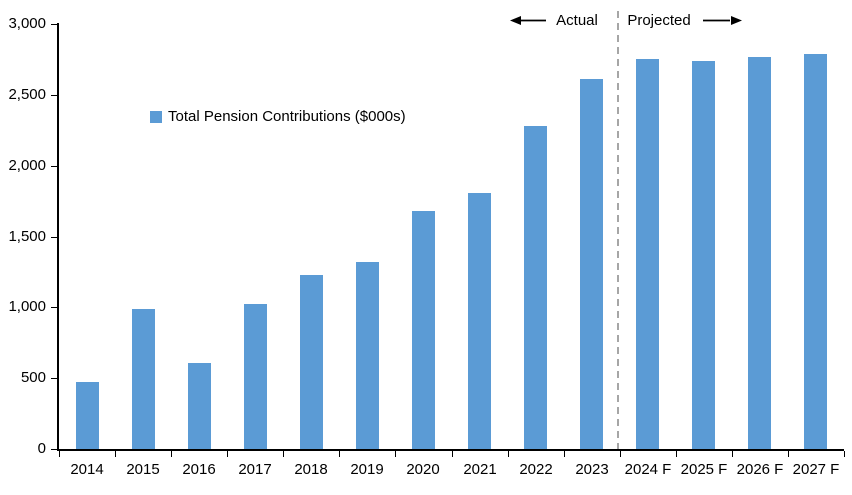 This screenshot has height=495, width=852. I want to click on y-tick-label: 0, so click(41, 448).